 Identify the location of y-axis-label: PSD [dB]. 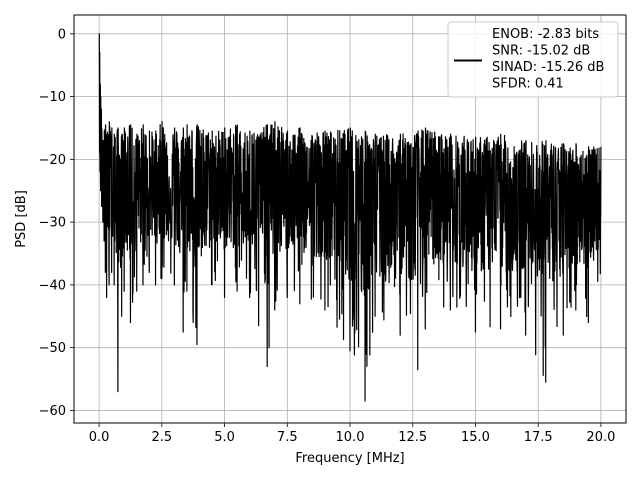
(21, 219).